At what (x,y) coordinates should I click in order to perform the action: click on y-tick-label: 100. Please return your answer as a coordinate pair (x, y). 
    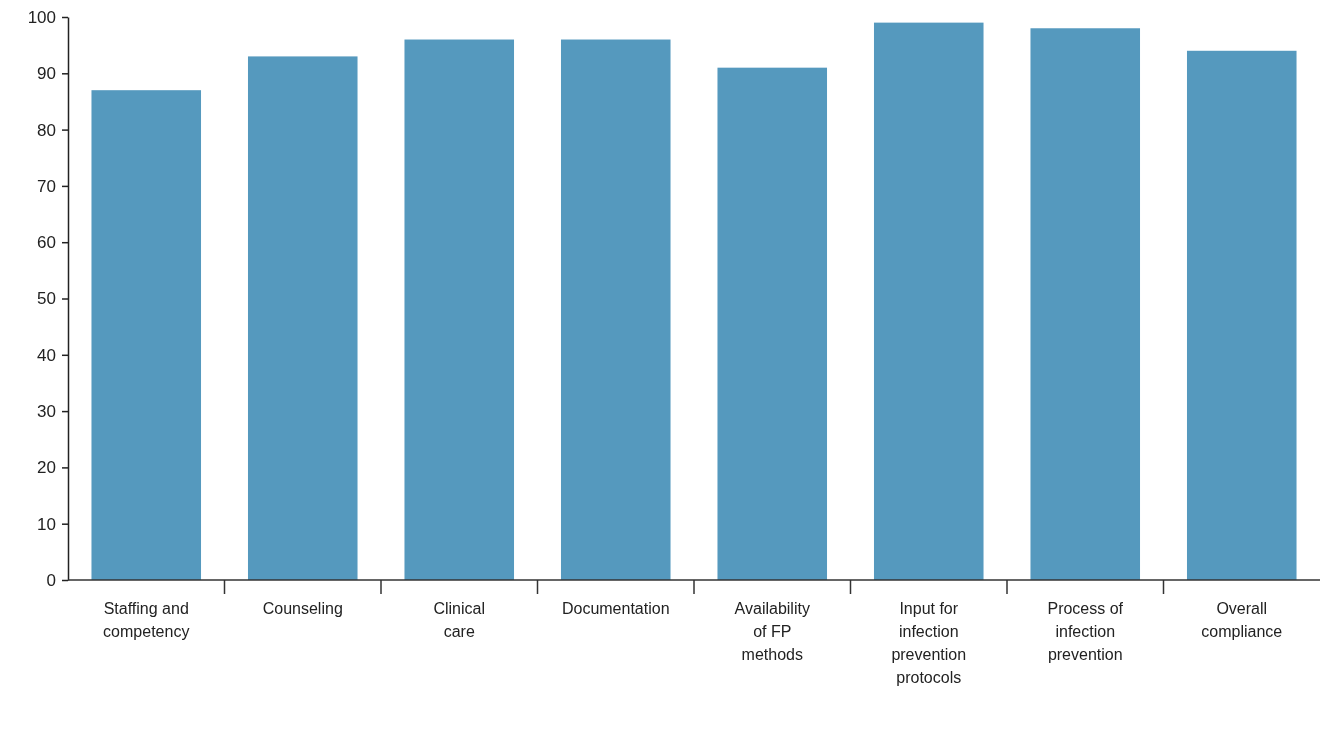
    Looking at the image, I should click on (41, 17).